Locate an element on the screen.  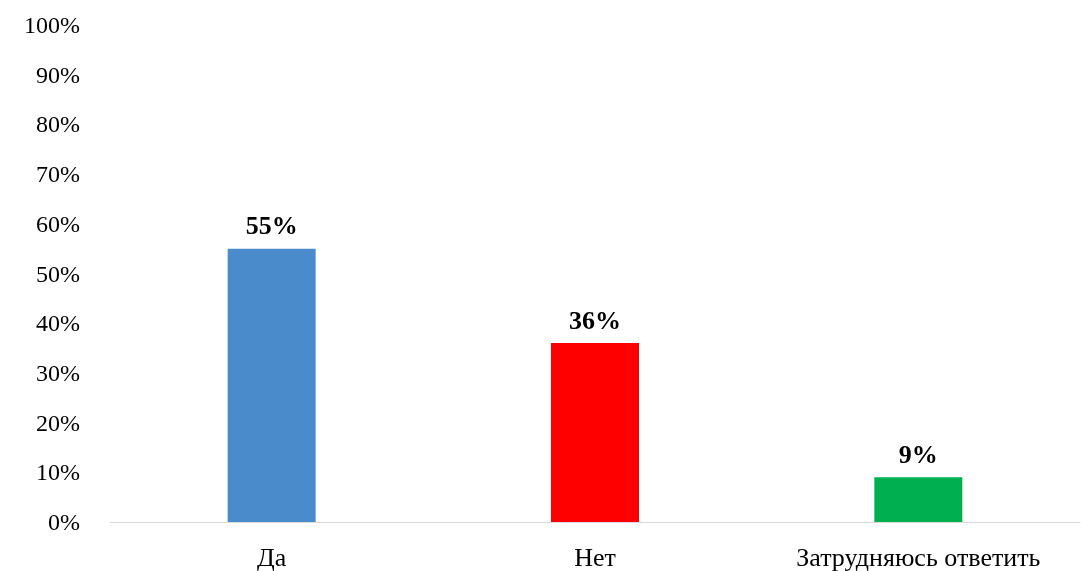
data-label: 55% is located at coordinates (271, 226).